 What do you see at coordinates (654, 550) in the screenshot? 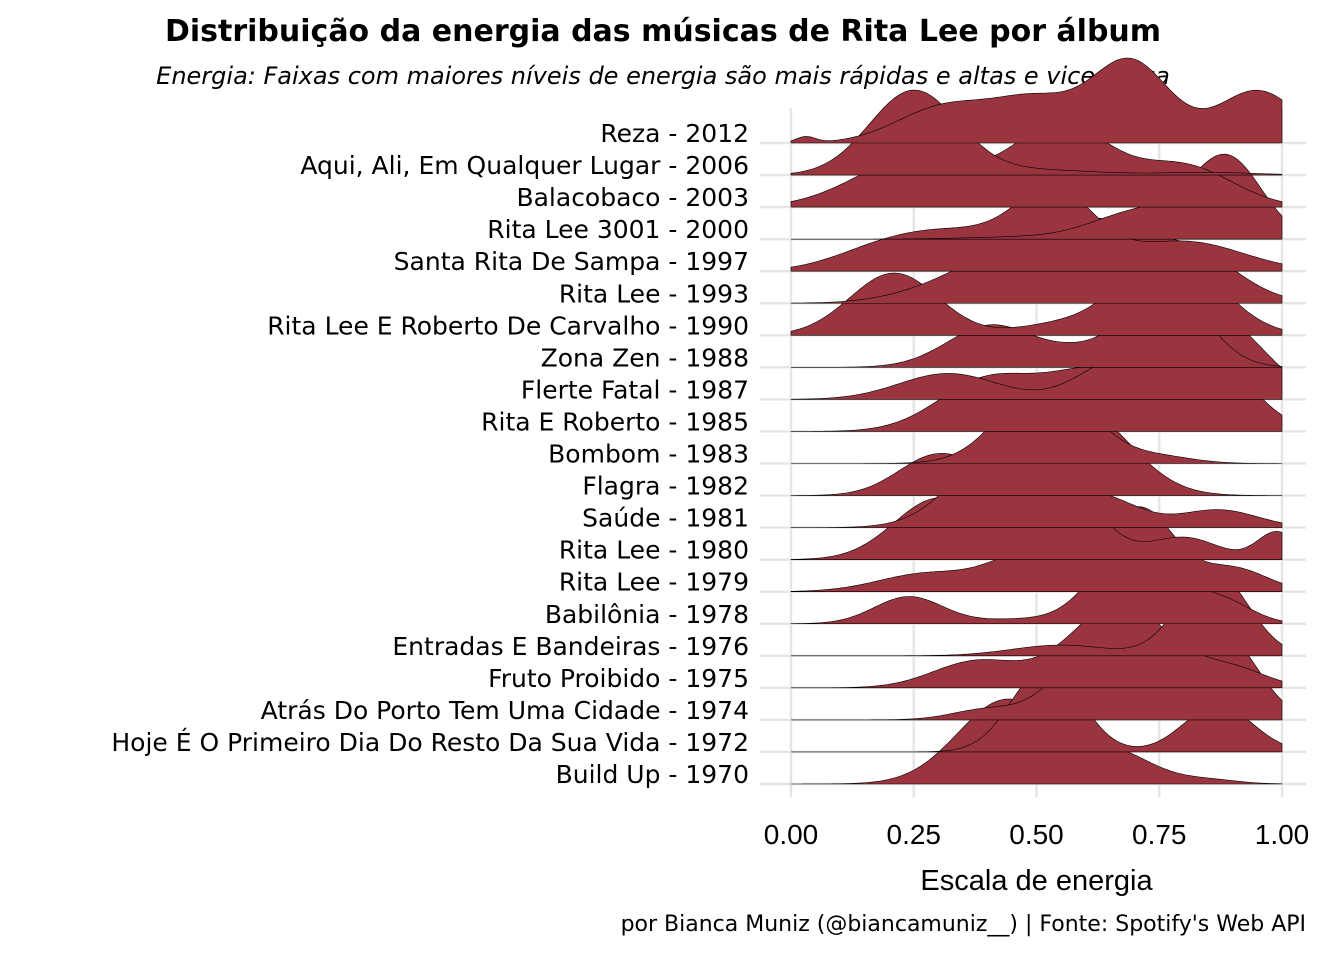
I see `y-label: Rita Lee - 1980` at bounding box center [654, 550].